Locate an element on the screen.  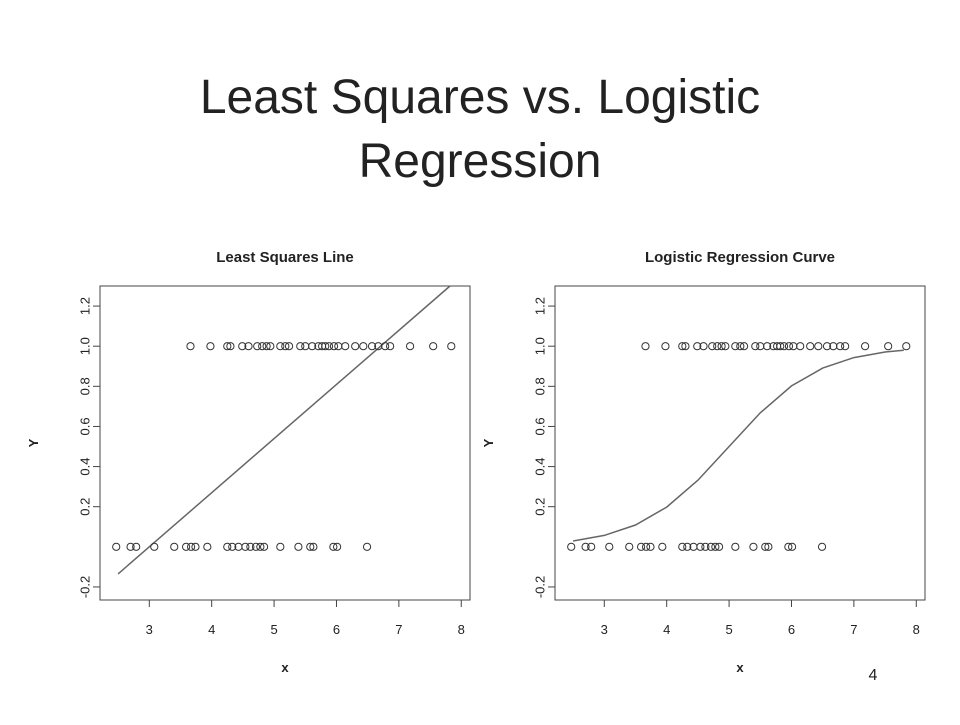
x-tick-label: 4 is located at coordinates (211, 629).